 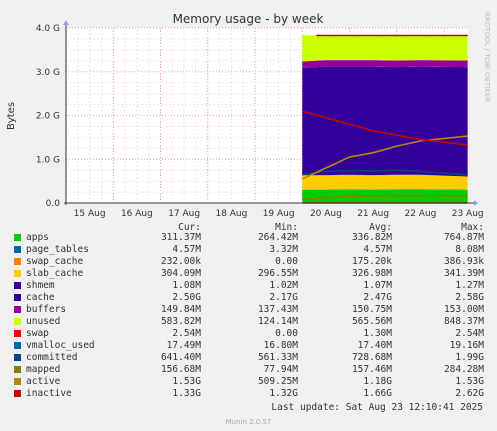 I want to click on legend-name: mapped, so click(x=43, y=369).